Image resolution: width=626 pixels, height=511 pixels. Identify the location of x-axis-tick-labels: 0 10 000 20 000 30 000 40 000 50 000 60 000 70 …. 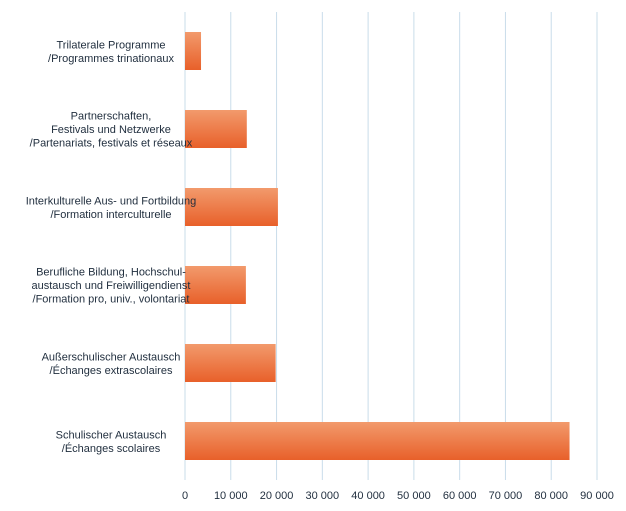
(398, 496).